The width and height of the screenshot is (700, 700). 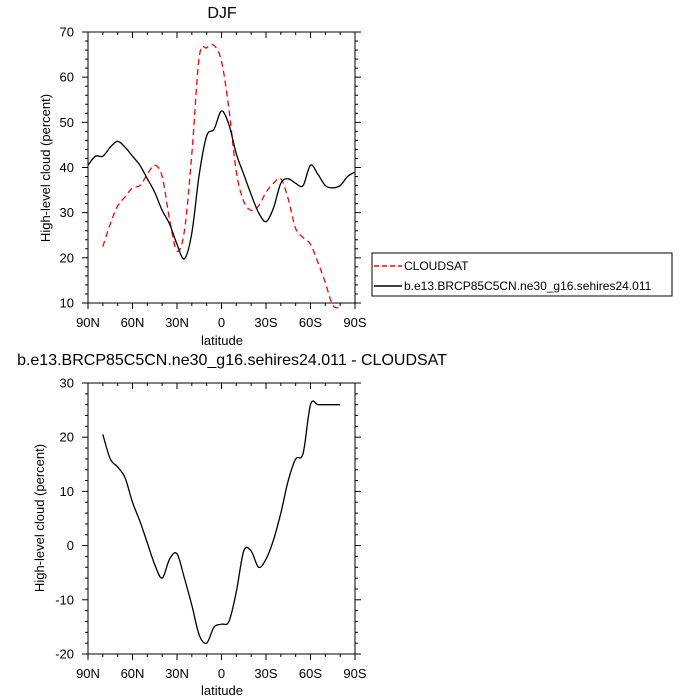 I want to click on chart-2-plot-frame, so click(x=221, y=518).